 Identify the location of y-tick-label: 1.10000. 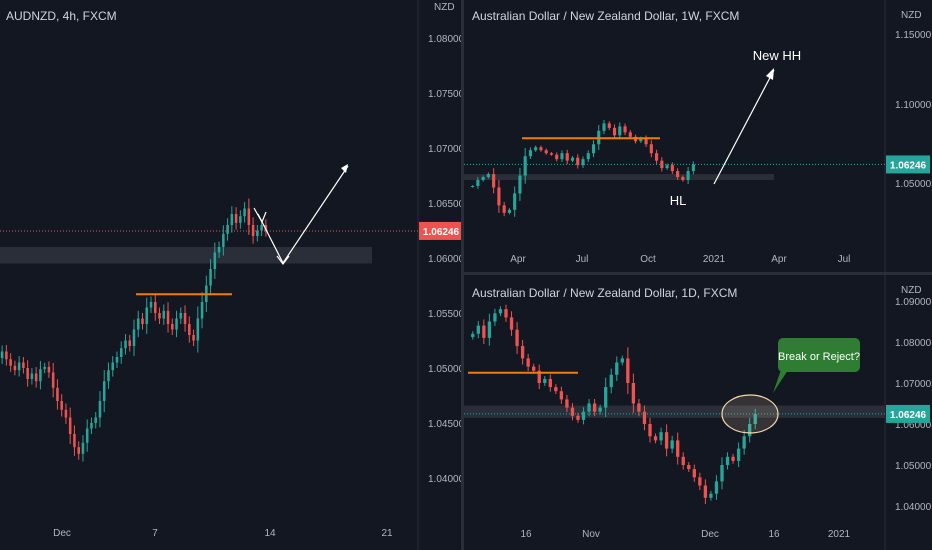
(913, 105).